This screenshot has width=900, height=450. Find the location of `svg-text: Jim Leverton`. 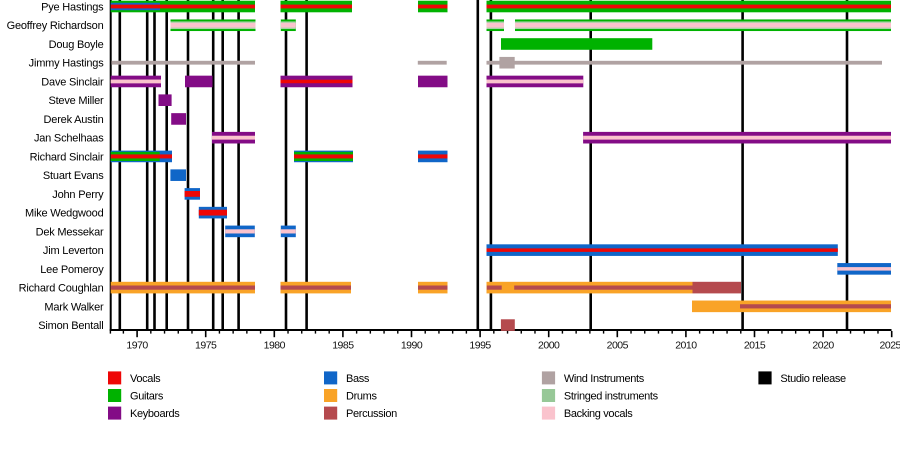

svg-text: Jim Leverton is located at coordinates (73, 251).